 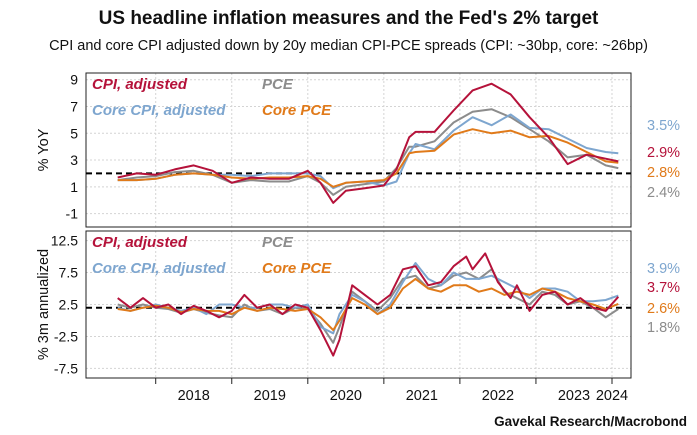 What do you see at coordinates (66, 336) in the screenshot?
I see `y-tick-label: -2.5` at bounding box center [66, 336].